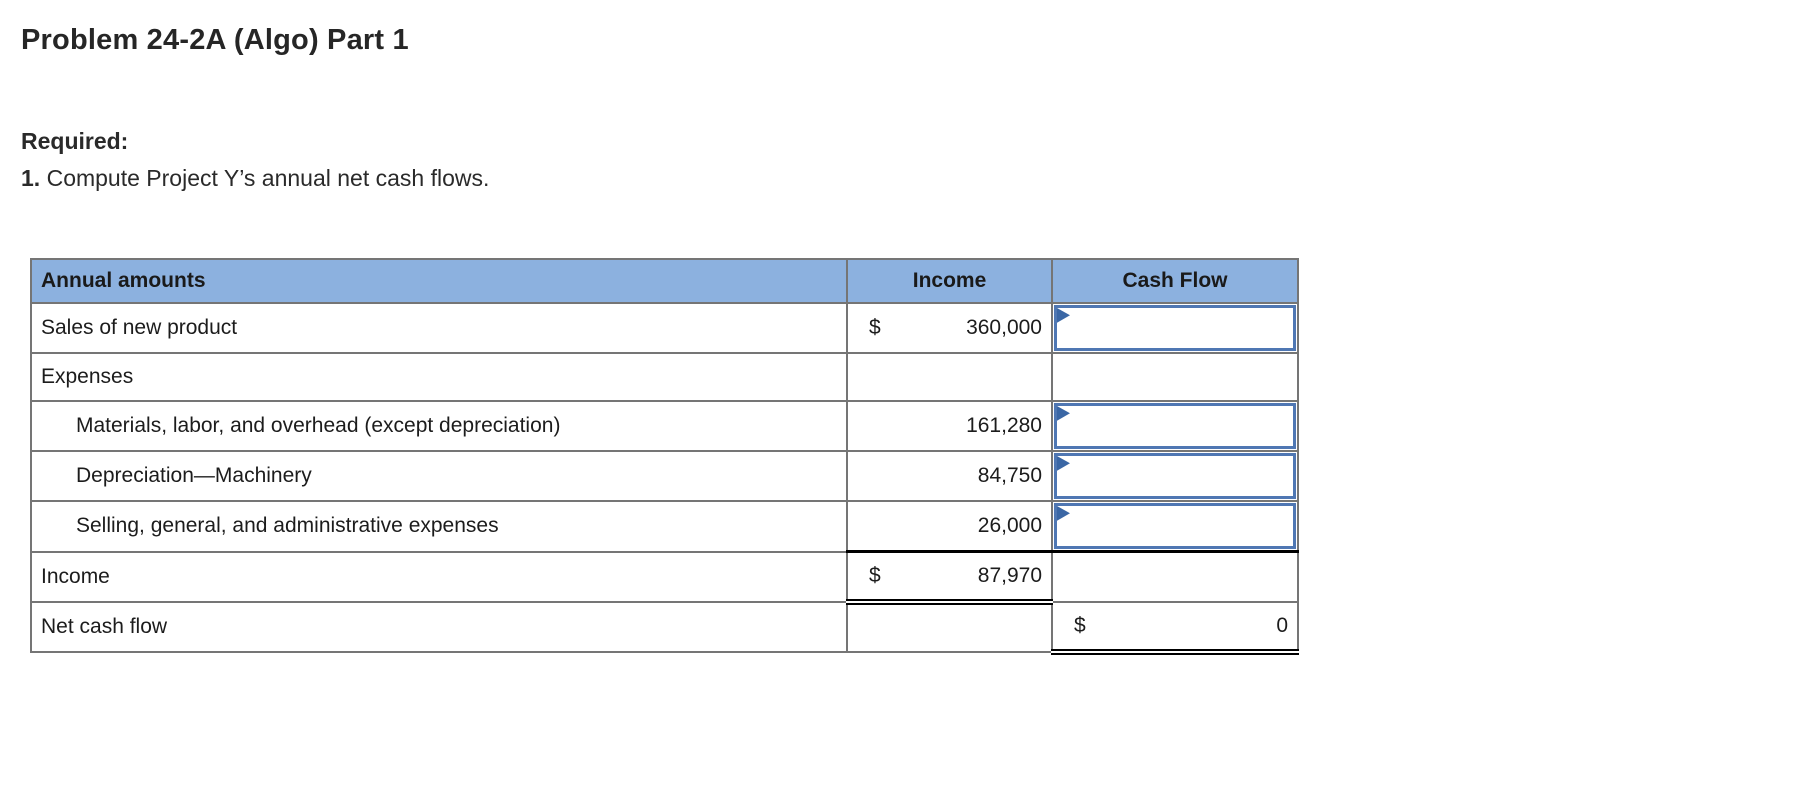 The height and width of the screenshot is (793, 1812). I want to click on table-row: Depreciation—Machinery 84,750, so click(664, 476).